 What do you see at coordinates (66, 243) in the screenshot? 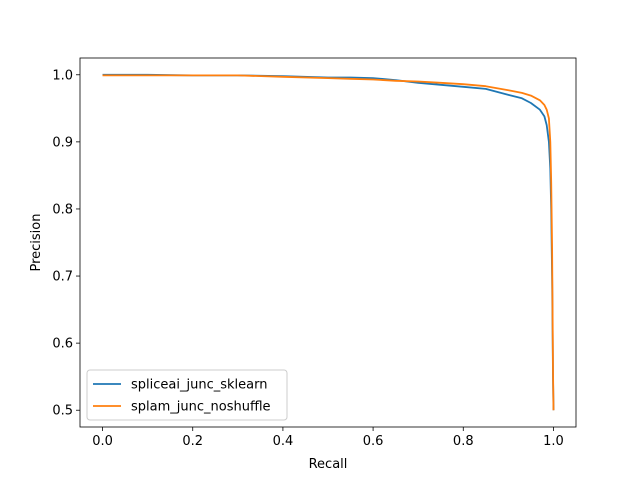
I see `y-axis-ticks: 0.5 0.6 0.7 0.8 0.9 1.0` at bounding box center [66, 243].